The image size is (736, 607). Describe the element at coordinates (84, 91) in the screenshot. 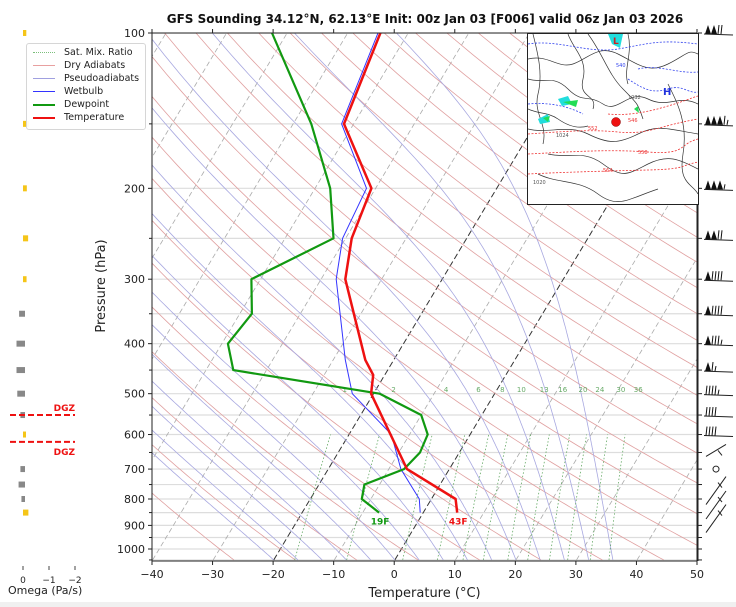

I see `legend-label: Wetbulb` at that location.